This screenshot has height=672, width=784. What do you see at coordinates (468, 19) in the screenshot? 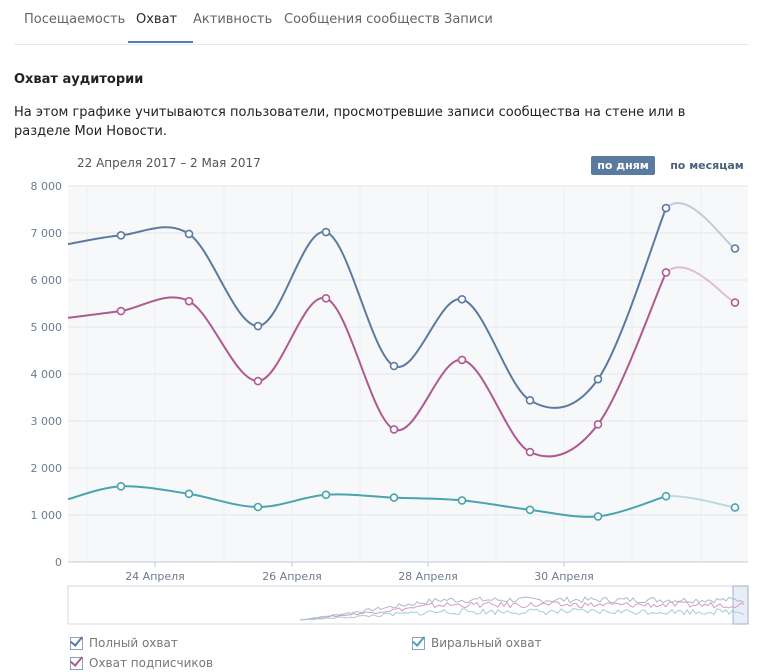
I see `tab-posts: Записи` at bounding box center [468, 19].